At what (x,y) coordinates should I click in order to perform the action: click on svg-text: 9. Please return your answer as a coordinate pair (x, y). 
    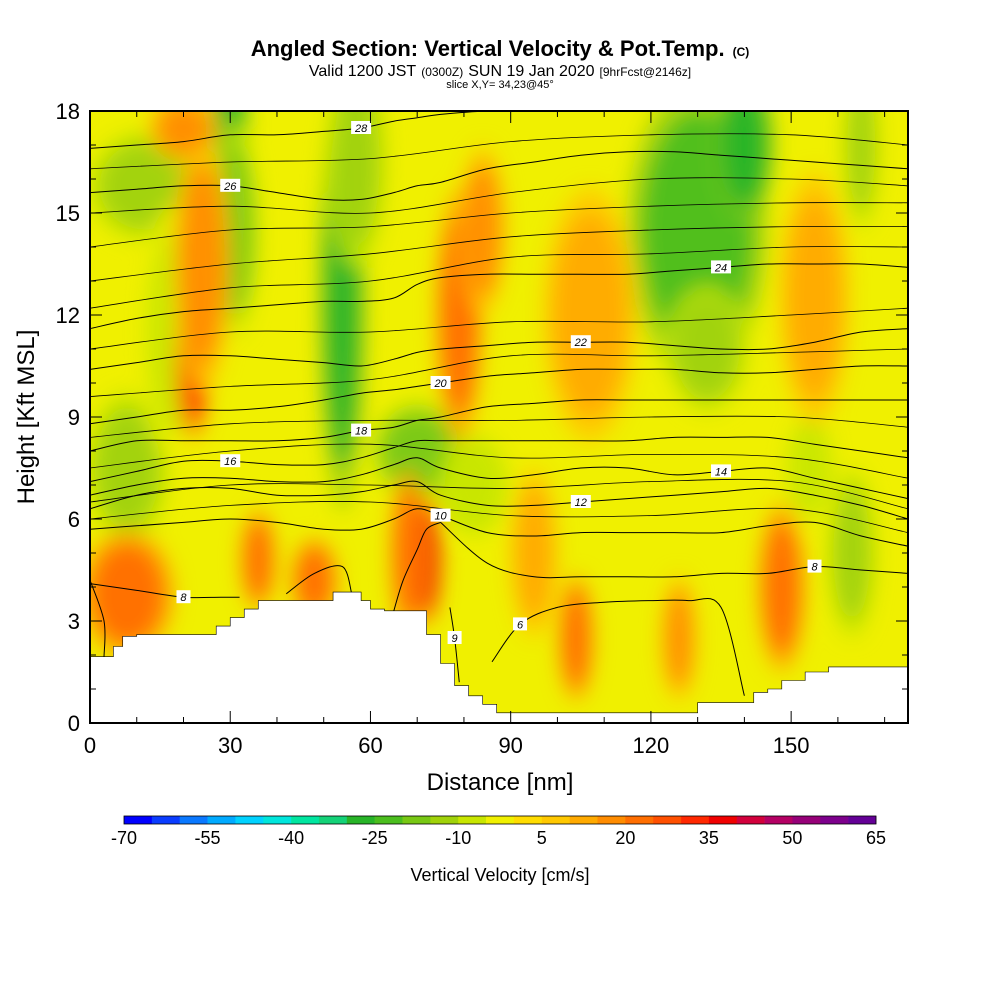
    Looking at the image, I should click on (455, 639).